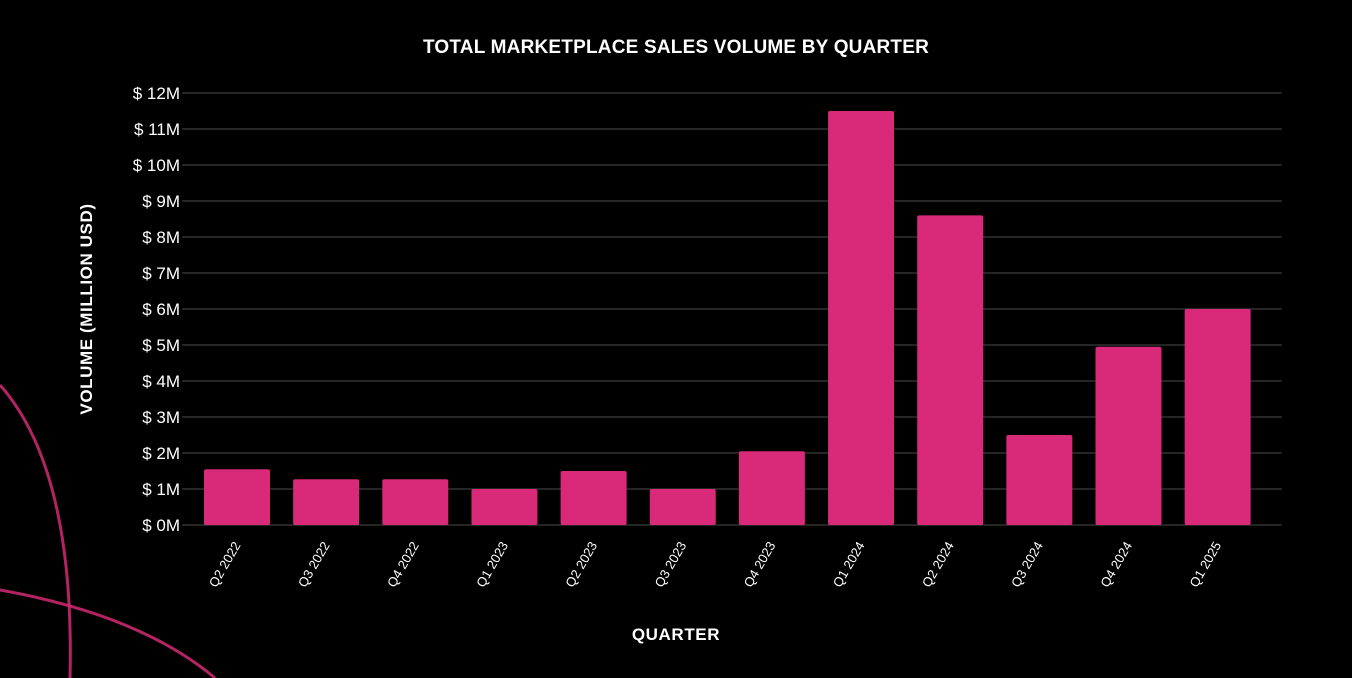  Describe the element at coordinates (161, 237) in the screenshot. I see `y-tick-label: $ 8M` at that location.